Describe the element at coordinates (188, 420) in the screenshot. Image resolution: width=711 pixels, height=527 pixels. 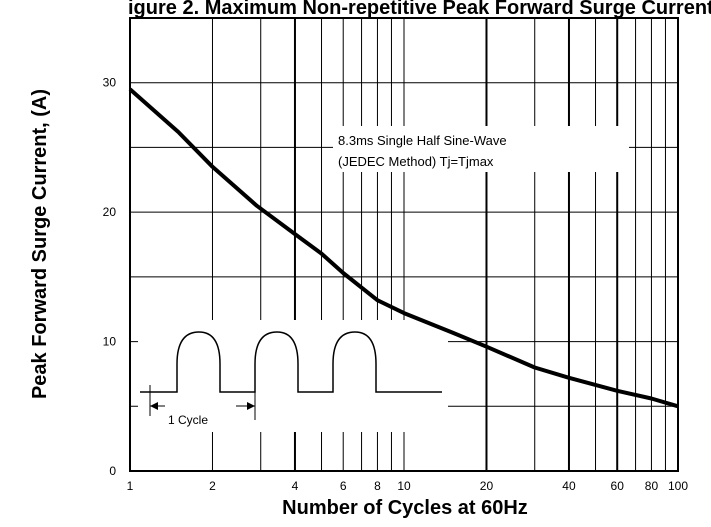
I see `cycle-label: 1 Cycle` at that location.